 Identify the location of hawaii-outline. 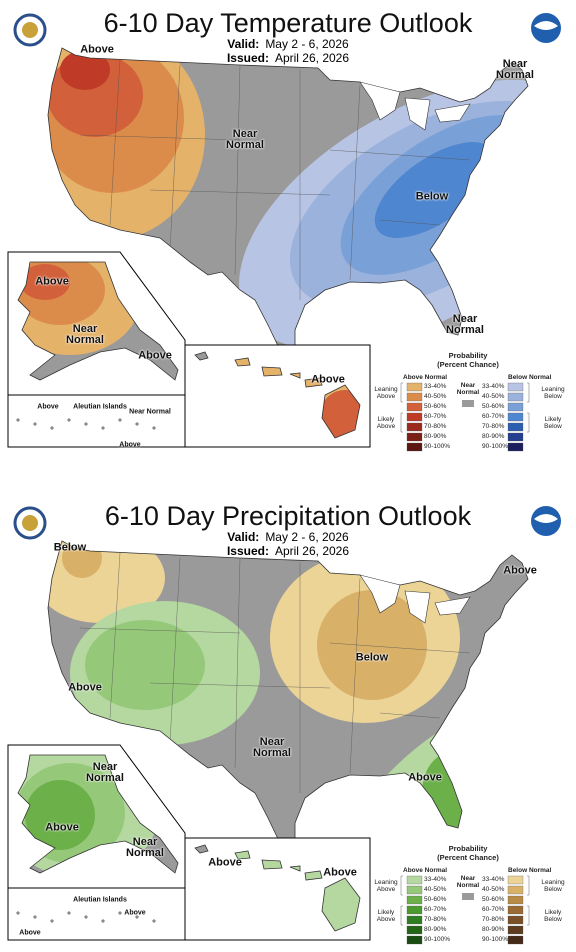
(277, 888).